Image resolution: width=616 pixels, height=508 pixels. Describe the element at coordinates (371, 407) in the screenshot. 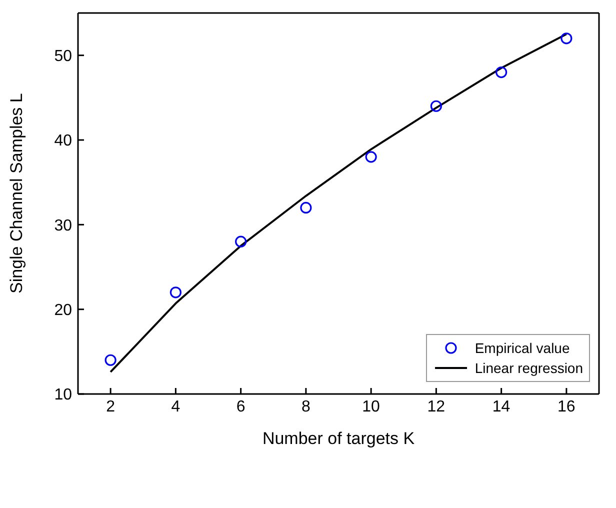

I see `x-tick-label: 10` at that location.